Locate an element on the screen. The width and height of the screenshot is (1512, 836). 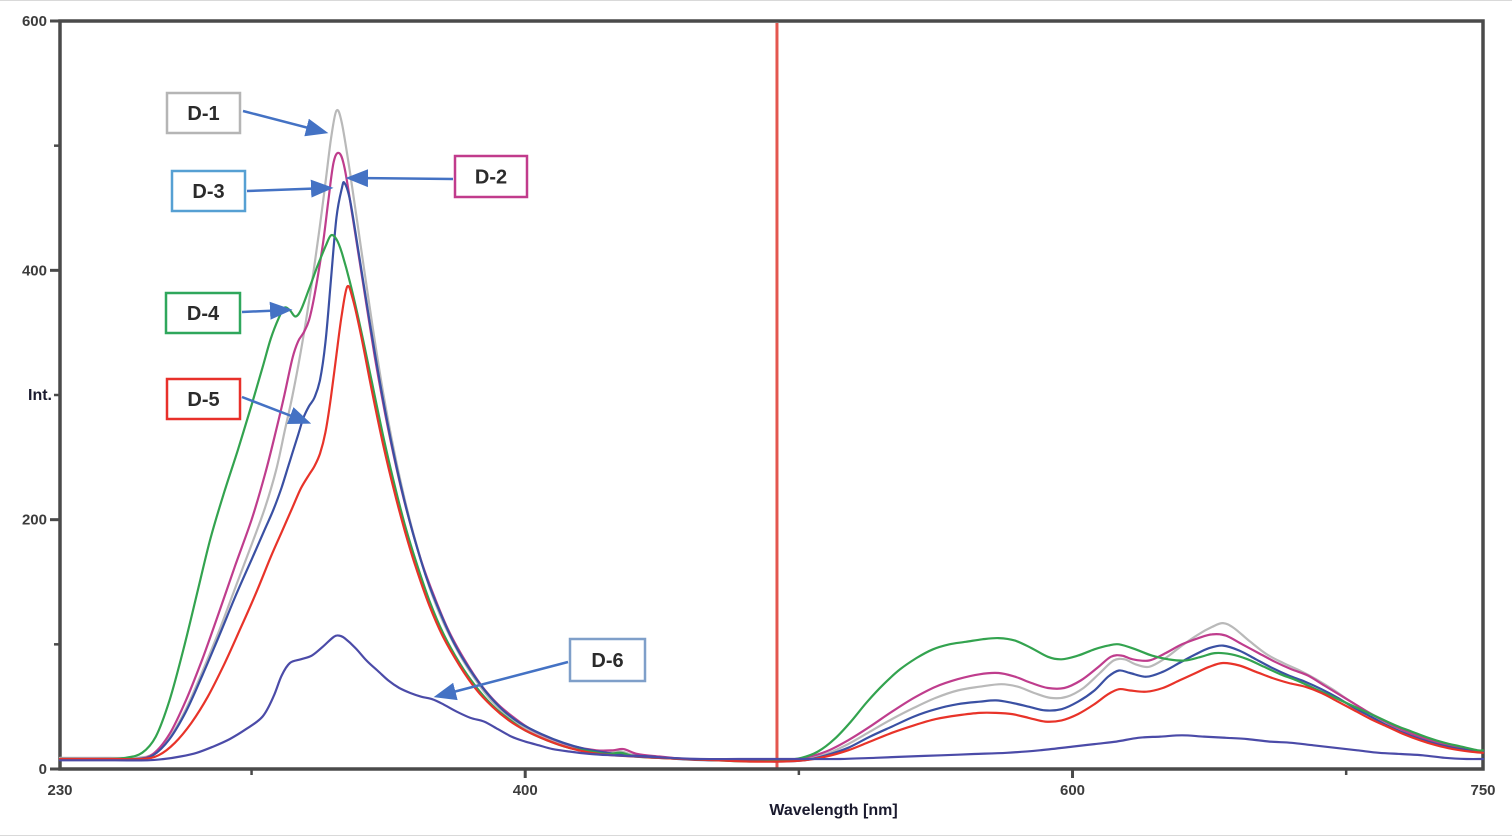
annotation-label-d-1: D-1 is located at coordinates (203, 114).